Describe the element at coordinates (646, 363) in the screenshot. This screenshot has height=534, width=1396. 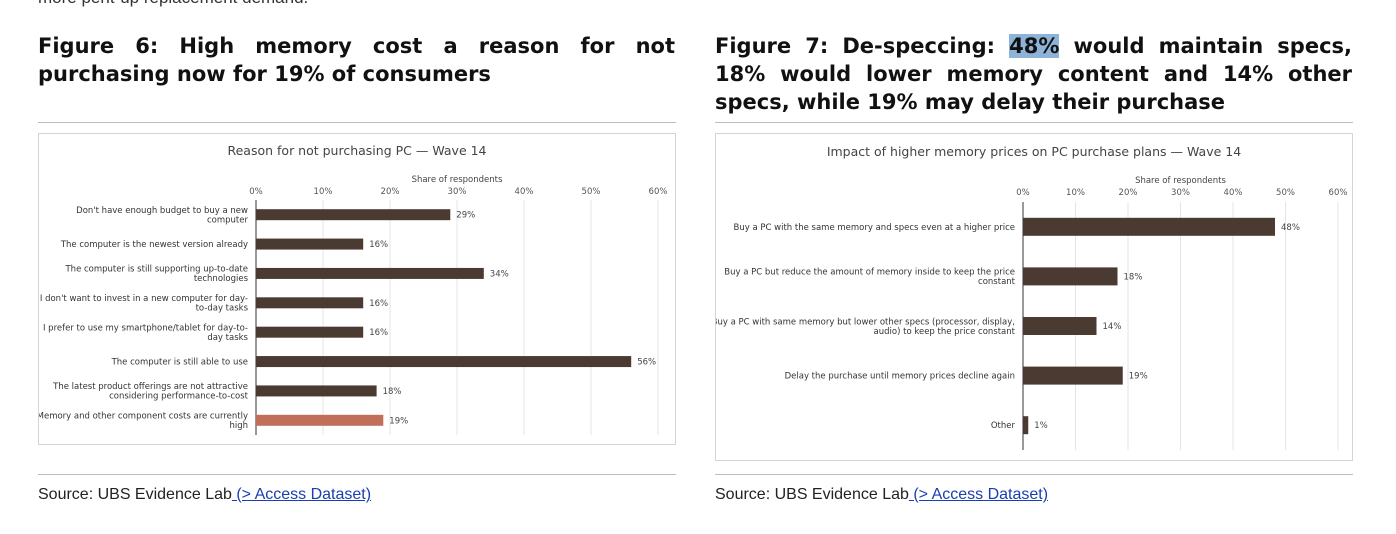
I see `data-label: 56%` at that location.